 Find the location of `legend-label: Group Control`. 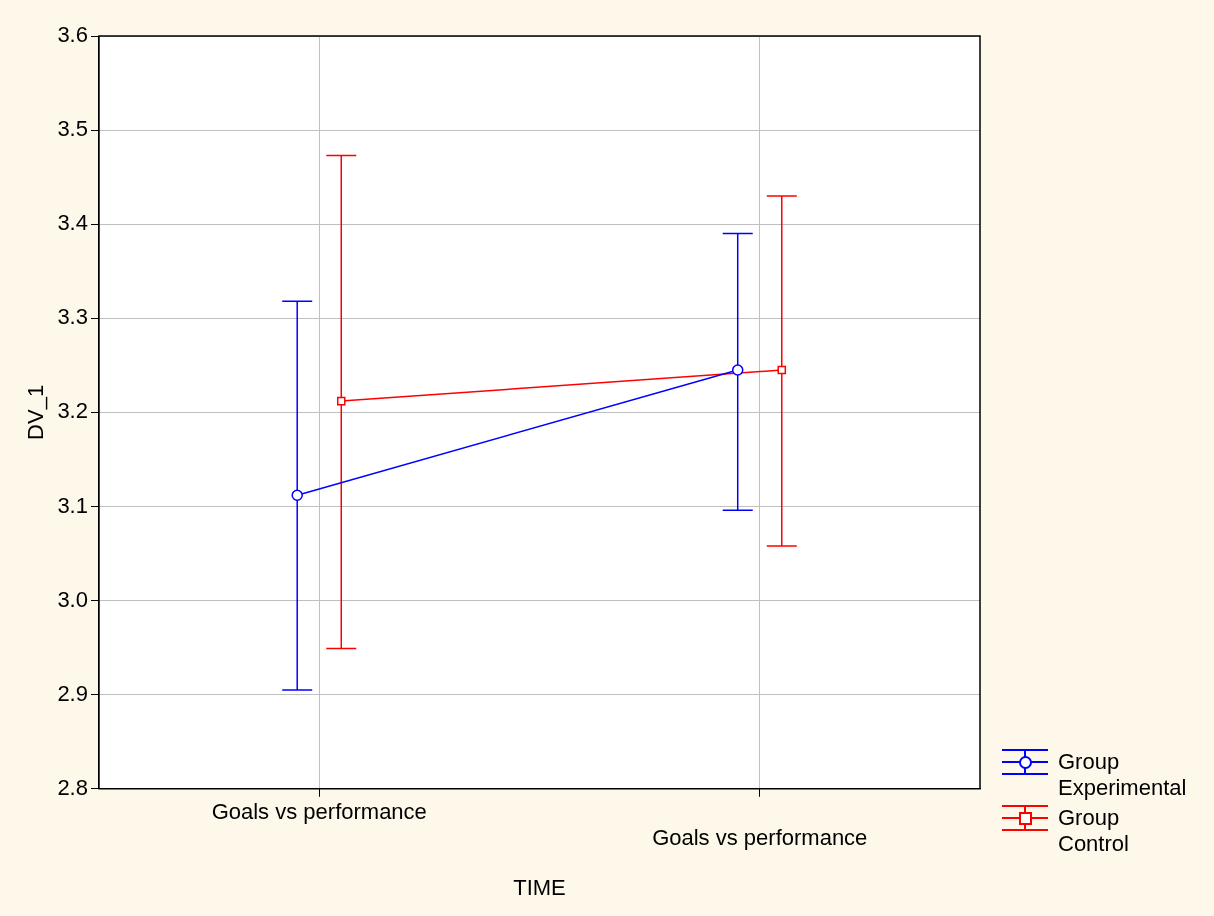

legend-label: Group Control is located at coordinates (1094, 830).